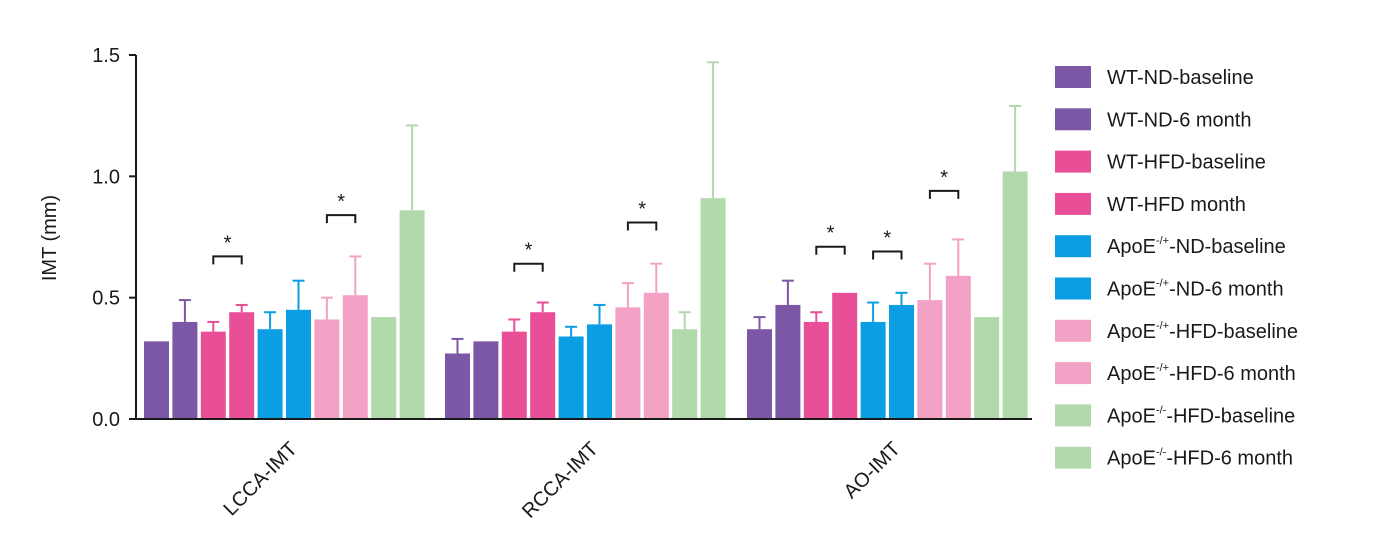 Image resolution: width=1382 pixels, height=554 pixels. Describe the element at coordinates (1201, 415) in the screenshot. I see `legend-label-9: ApoE-/--HFD-baseline` at that location.